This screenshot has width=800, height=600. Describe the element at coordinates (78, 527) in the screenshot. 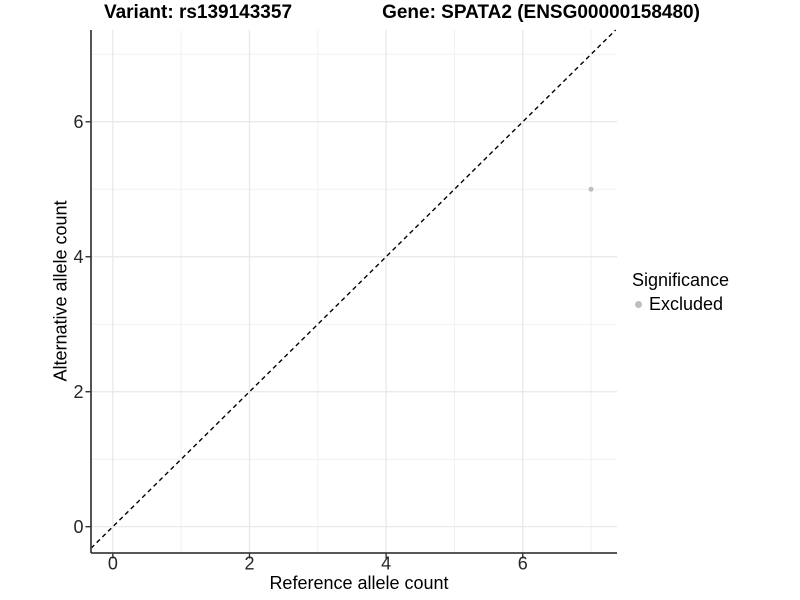

I see `y-tick-label: 0` at that location.